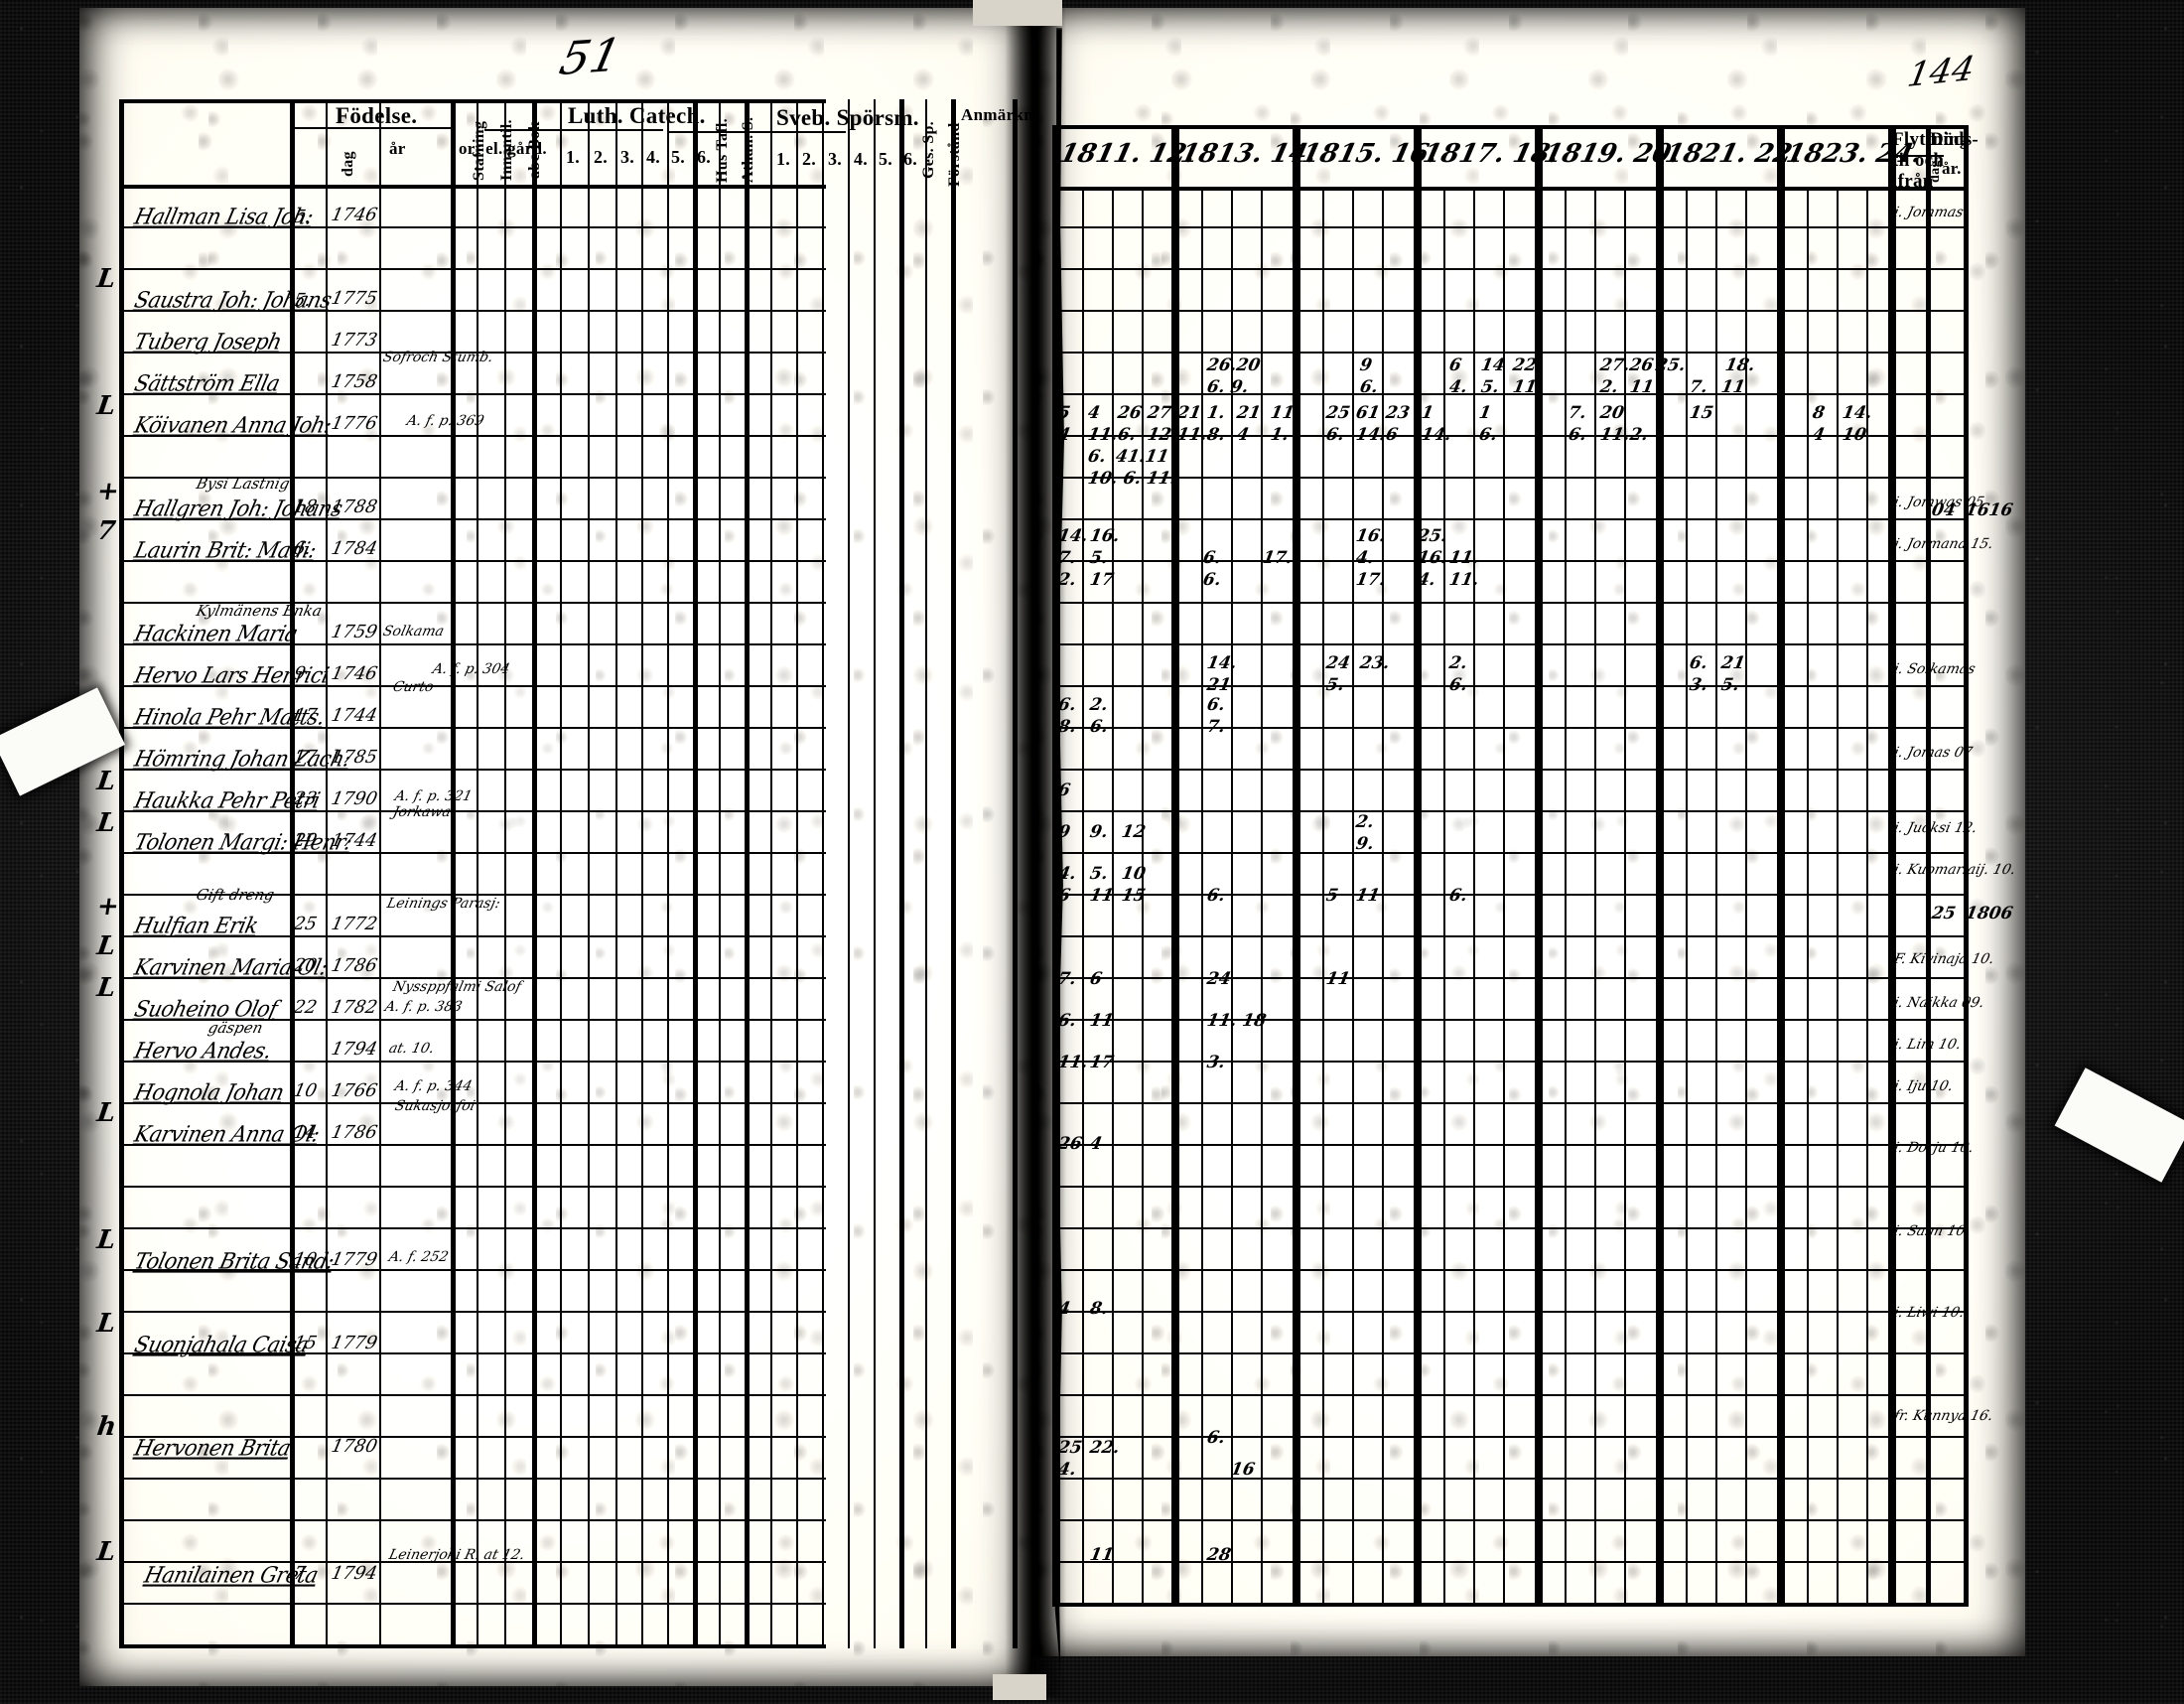 The image size is (2184, 1704). I want to click on flyttning-note: i. Jomas 07, so click(1933, 753).